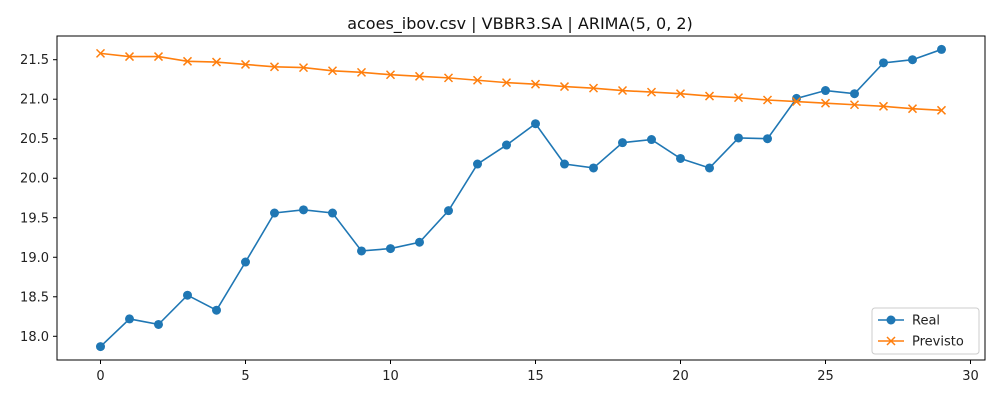  I want to click on y-tick-label: 18.5, so click(34, 297).